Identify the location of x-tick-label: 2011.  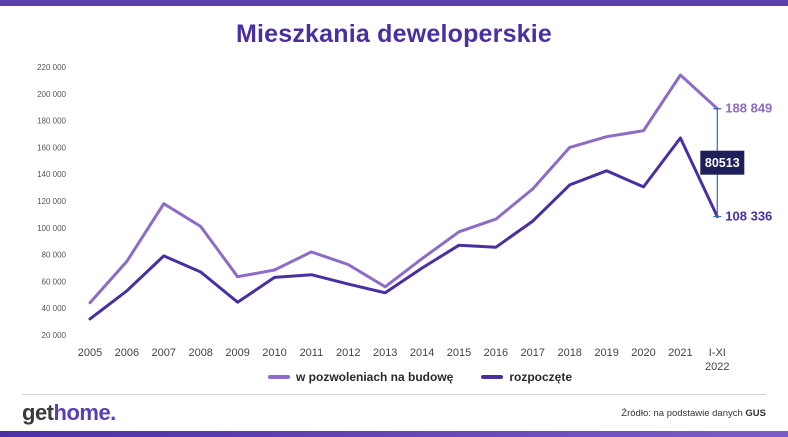
(312, 353).